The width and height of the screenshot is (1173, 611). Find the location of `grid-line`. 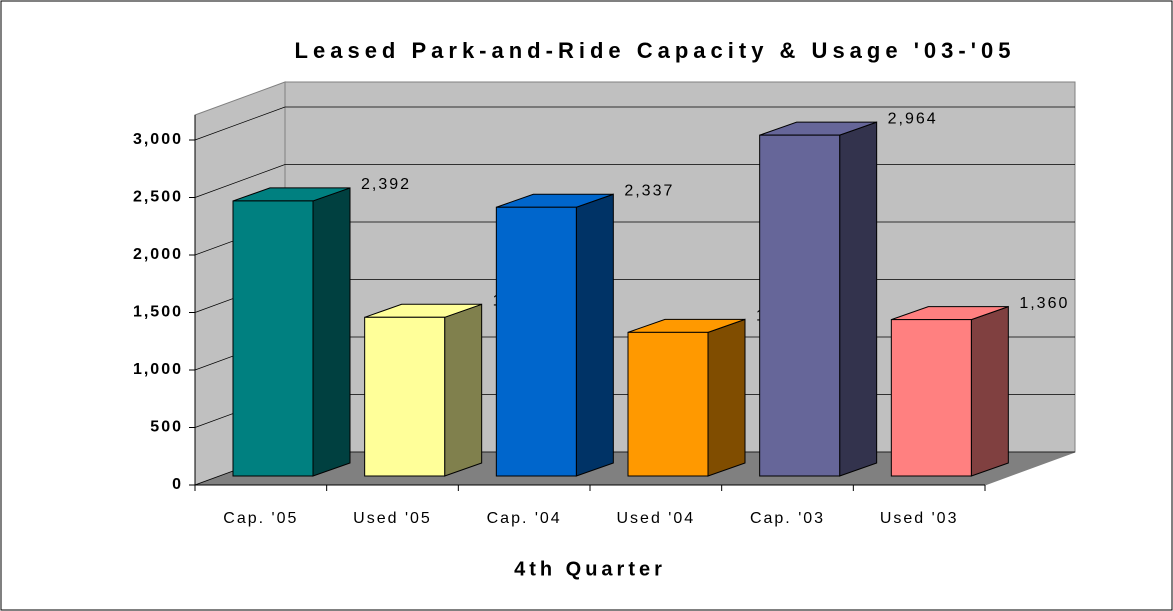

grid-line is located at coordinates (634, 123).